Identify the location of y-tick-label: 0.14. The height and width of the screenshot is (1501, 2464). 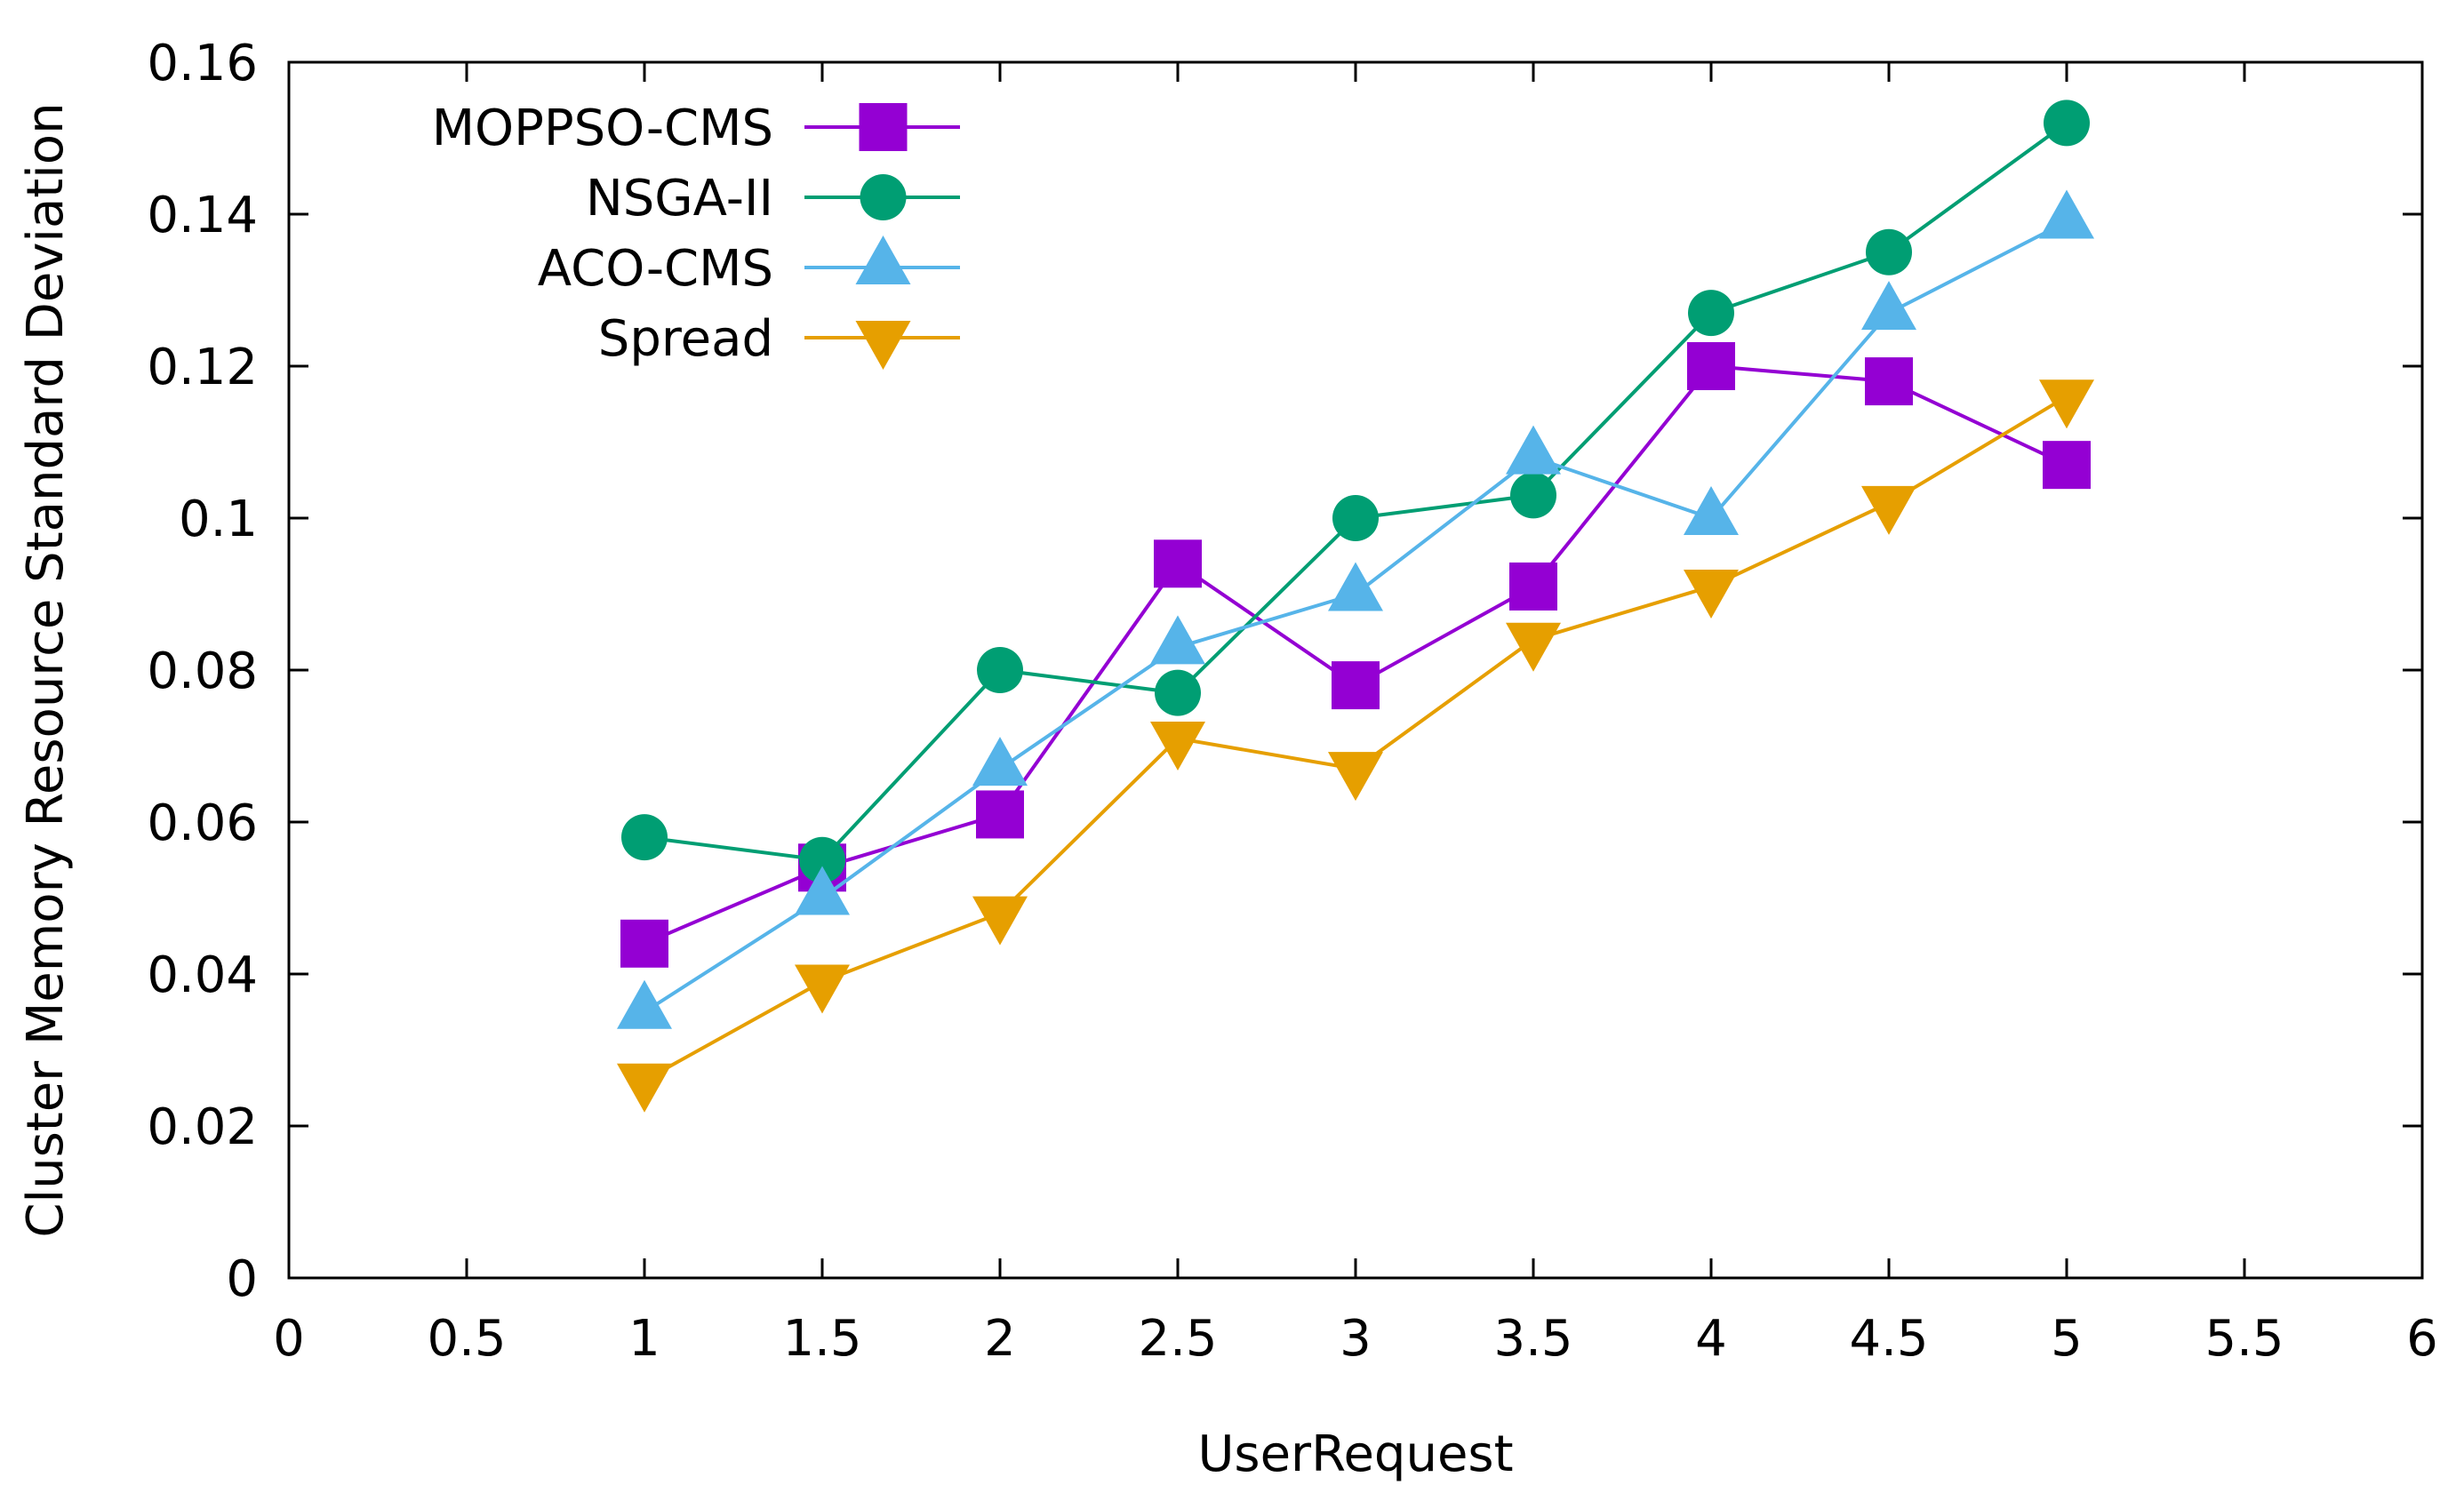
(202, 215).